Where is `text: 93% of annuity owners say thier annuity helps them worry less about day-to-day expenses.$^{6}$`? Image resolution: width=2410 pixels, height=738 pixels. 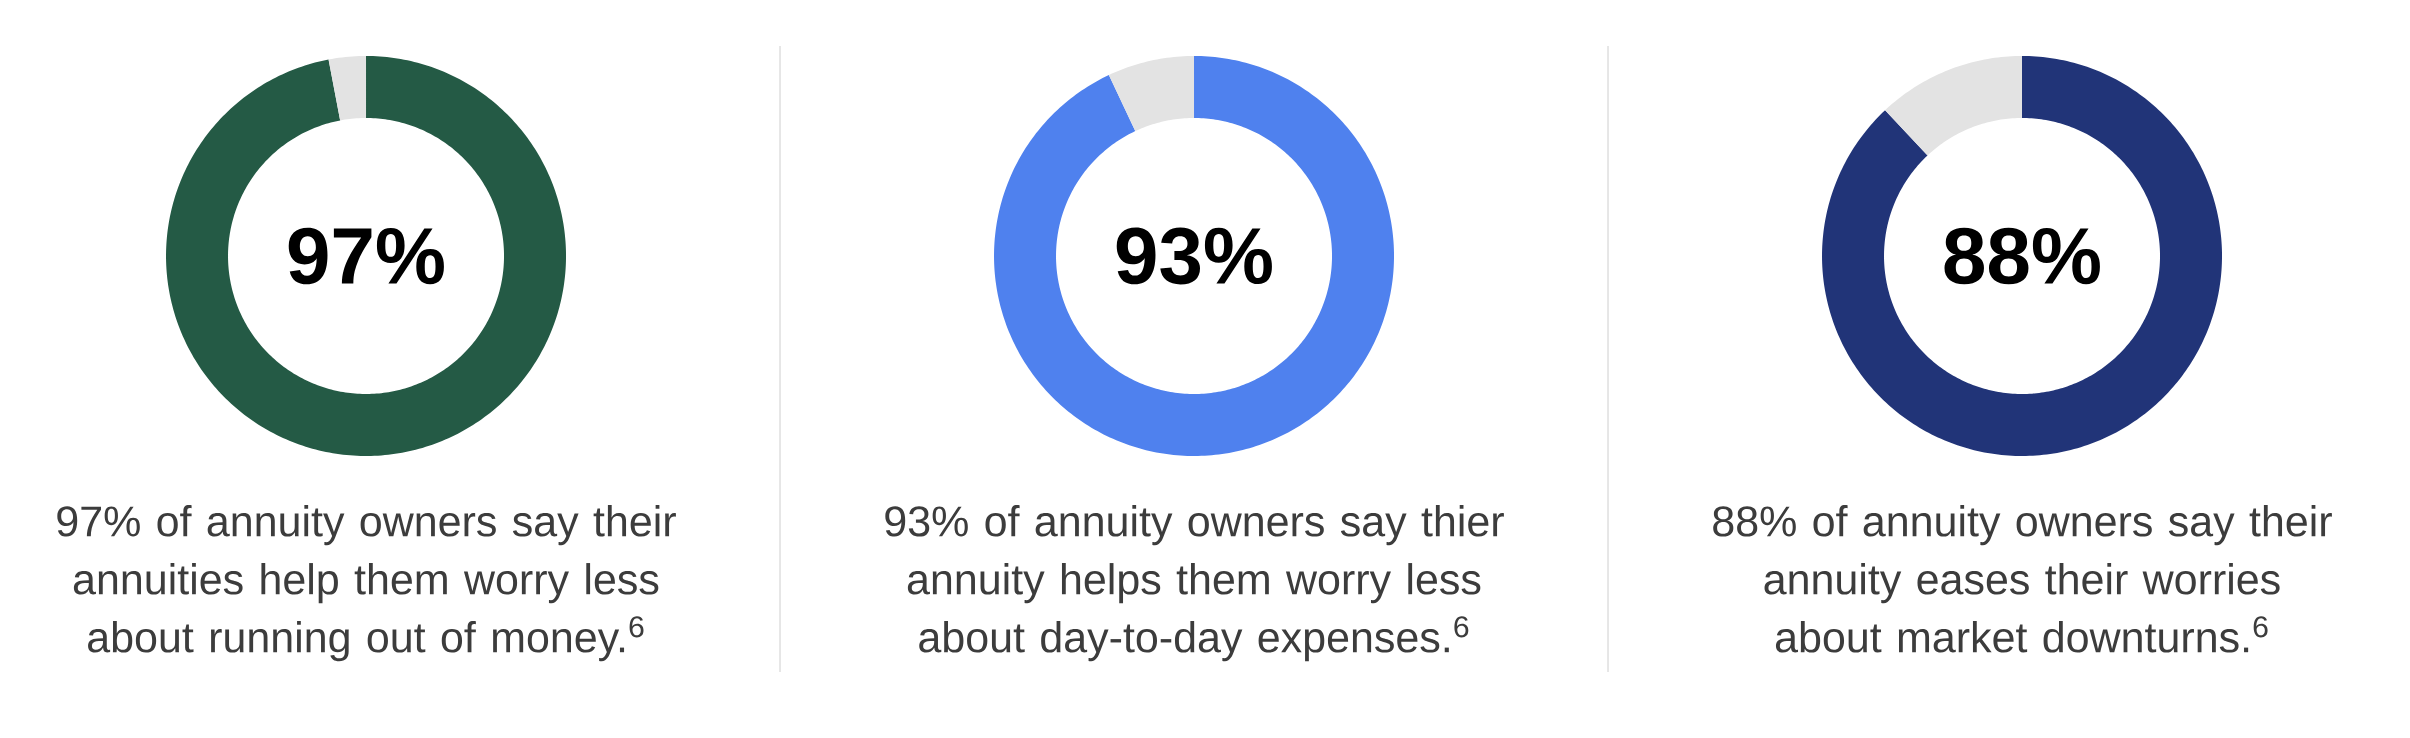
text: 93% of annuity owners say thier annuity helps them worry less about day-to-day expenses.$^{6}$ is located at coordinates (1194, 583).